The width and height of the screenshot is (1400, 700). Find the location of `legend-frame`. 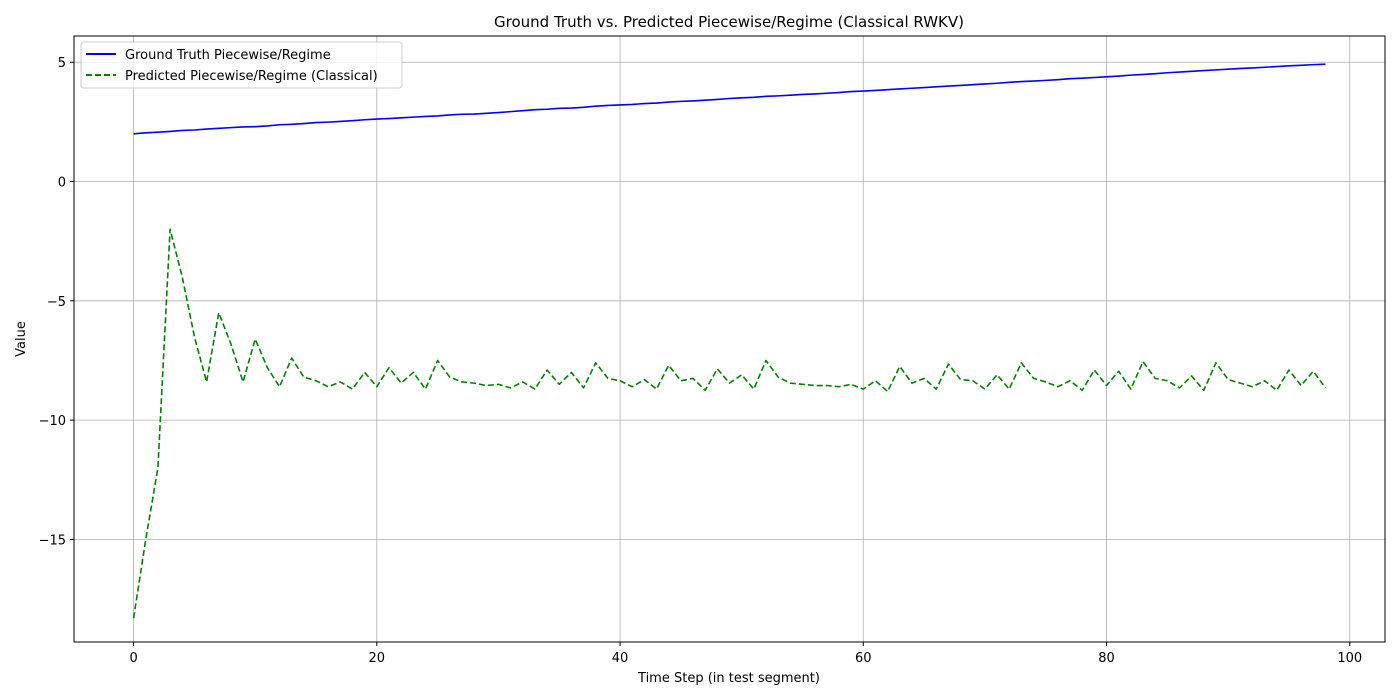

legend-frame is located at coordinates (241, 65).